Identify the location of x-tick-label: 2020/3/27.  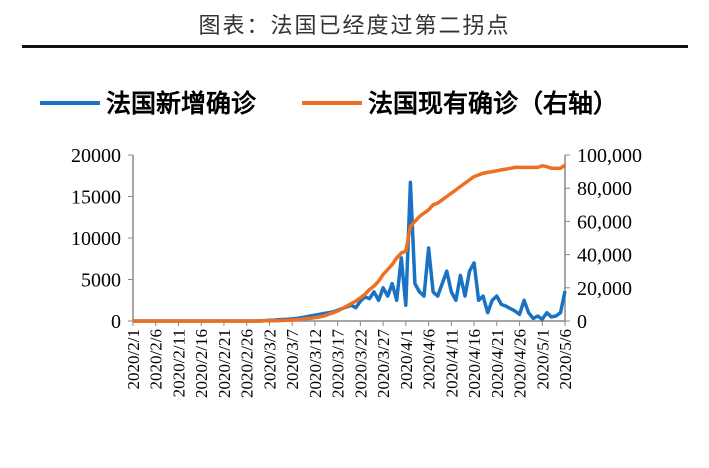
(383, 363).